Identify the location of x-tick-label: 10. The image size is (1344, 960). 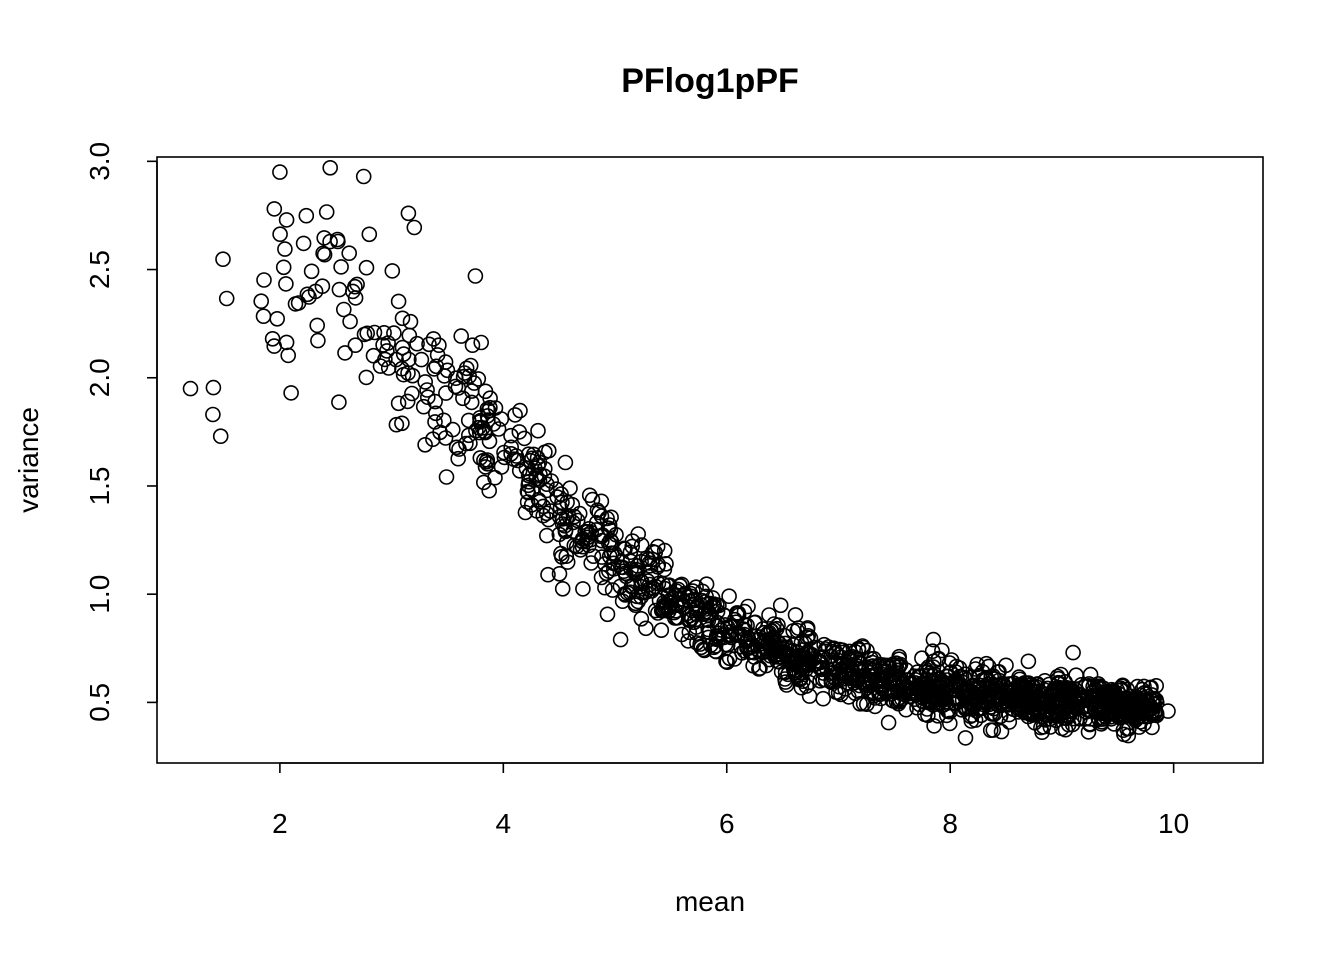
(1173, 823).